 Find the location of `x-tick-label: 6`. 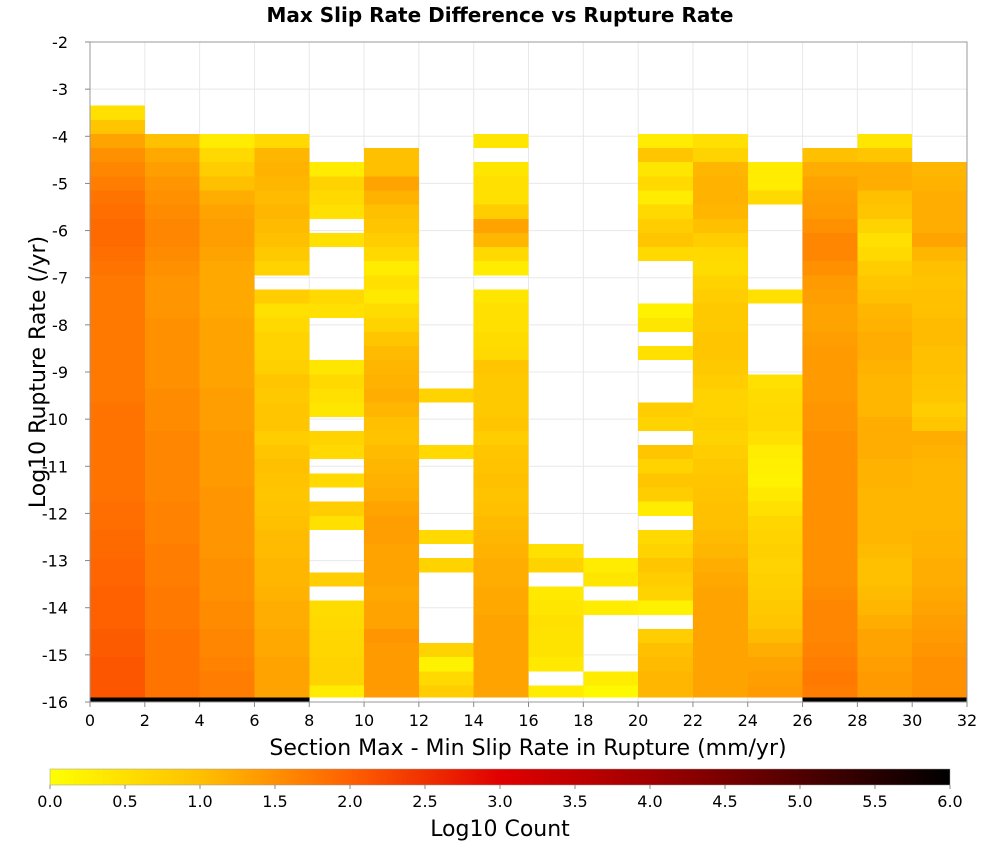

x-tick-label: 6 is located at coordinates (254, 720).